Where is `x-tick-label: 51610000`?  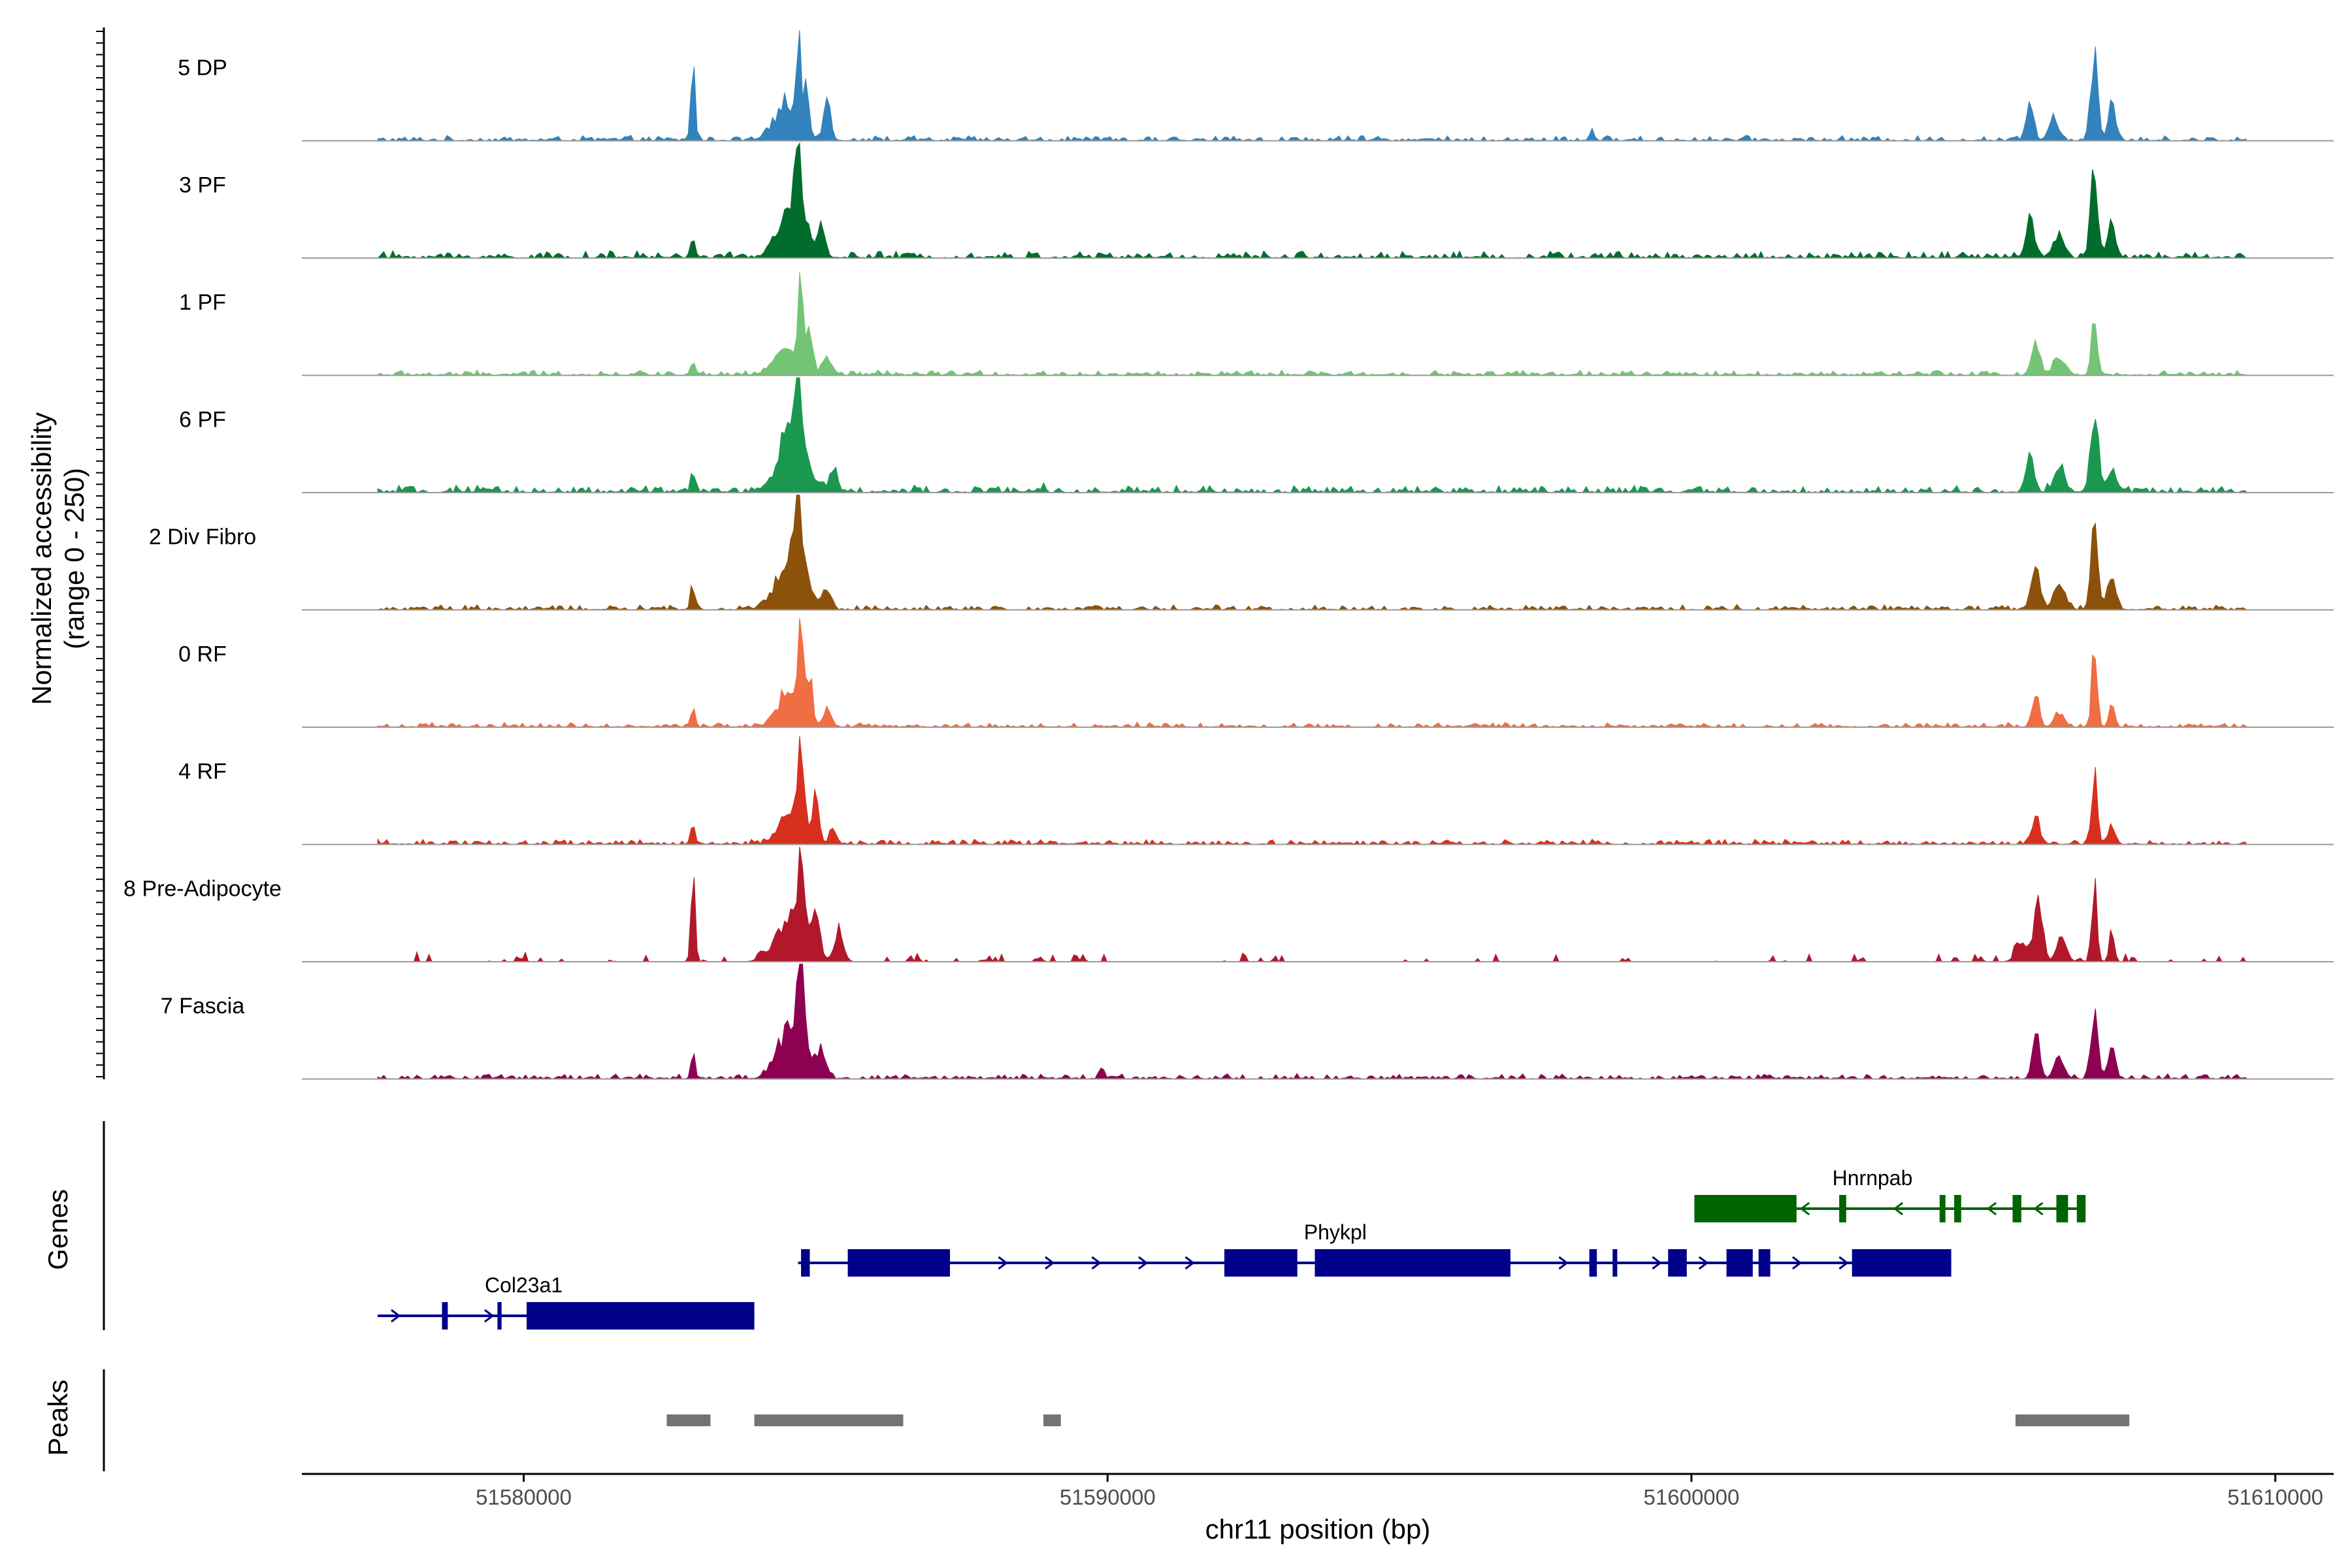
x-tick-label: 51610000 is located at coordinates (2275, 1497).